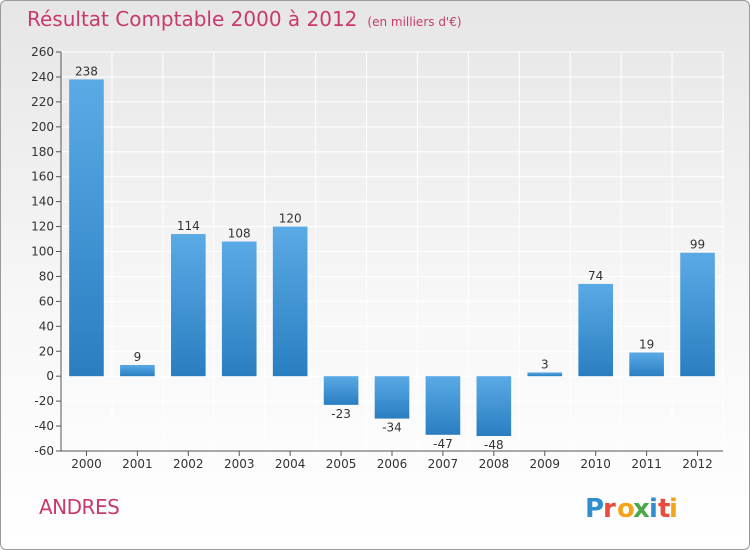 The width and height of the screenshot is (750, 550). What do you see at coordinates (697, 245) in the screenshot?
I see `data-label-2012: 99` at bounding box center [697, 245].